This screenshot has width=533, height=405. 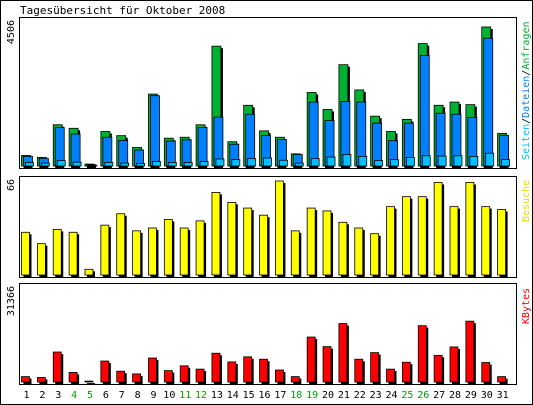 I want to click on day-label: 19, so click(x=312, y=395).